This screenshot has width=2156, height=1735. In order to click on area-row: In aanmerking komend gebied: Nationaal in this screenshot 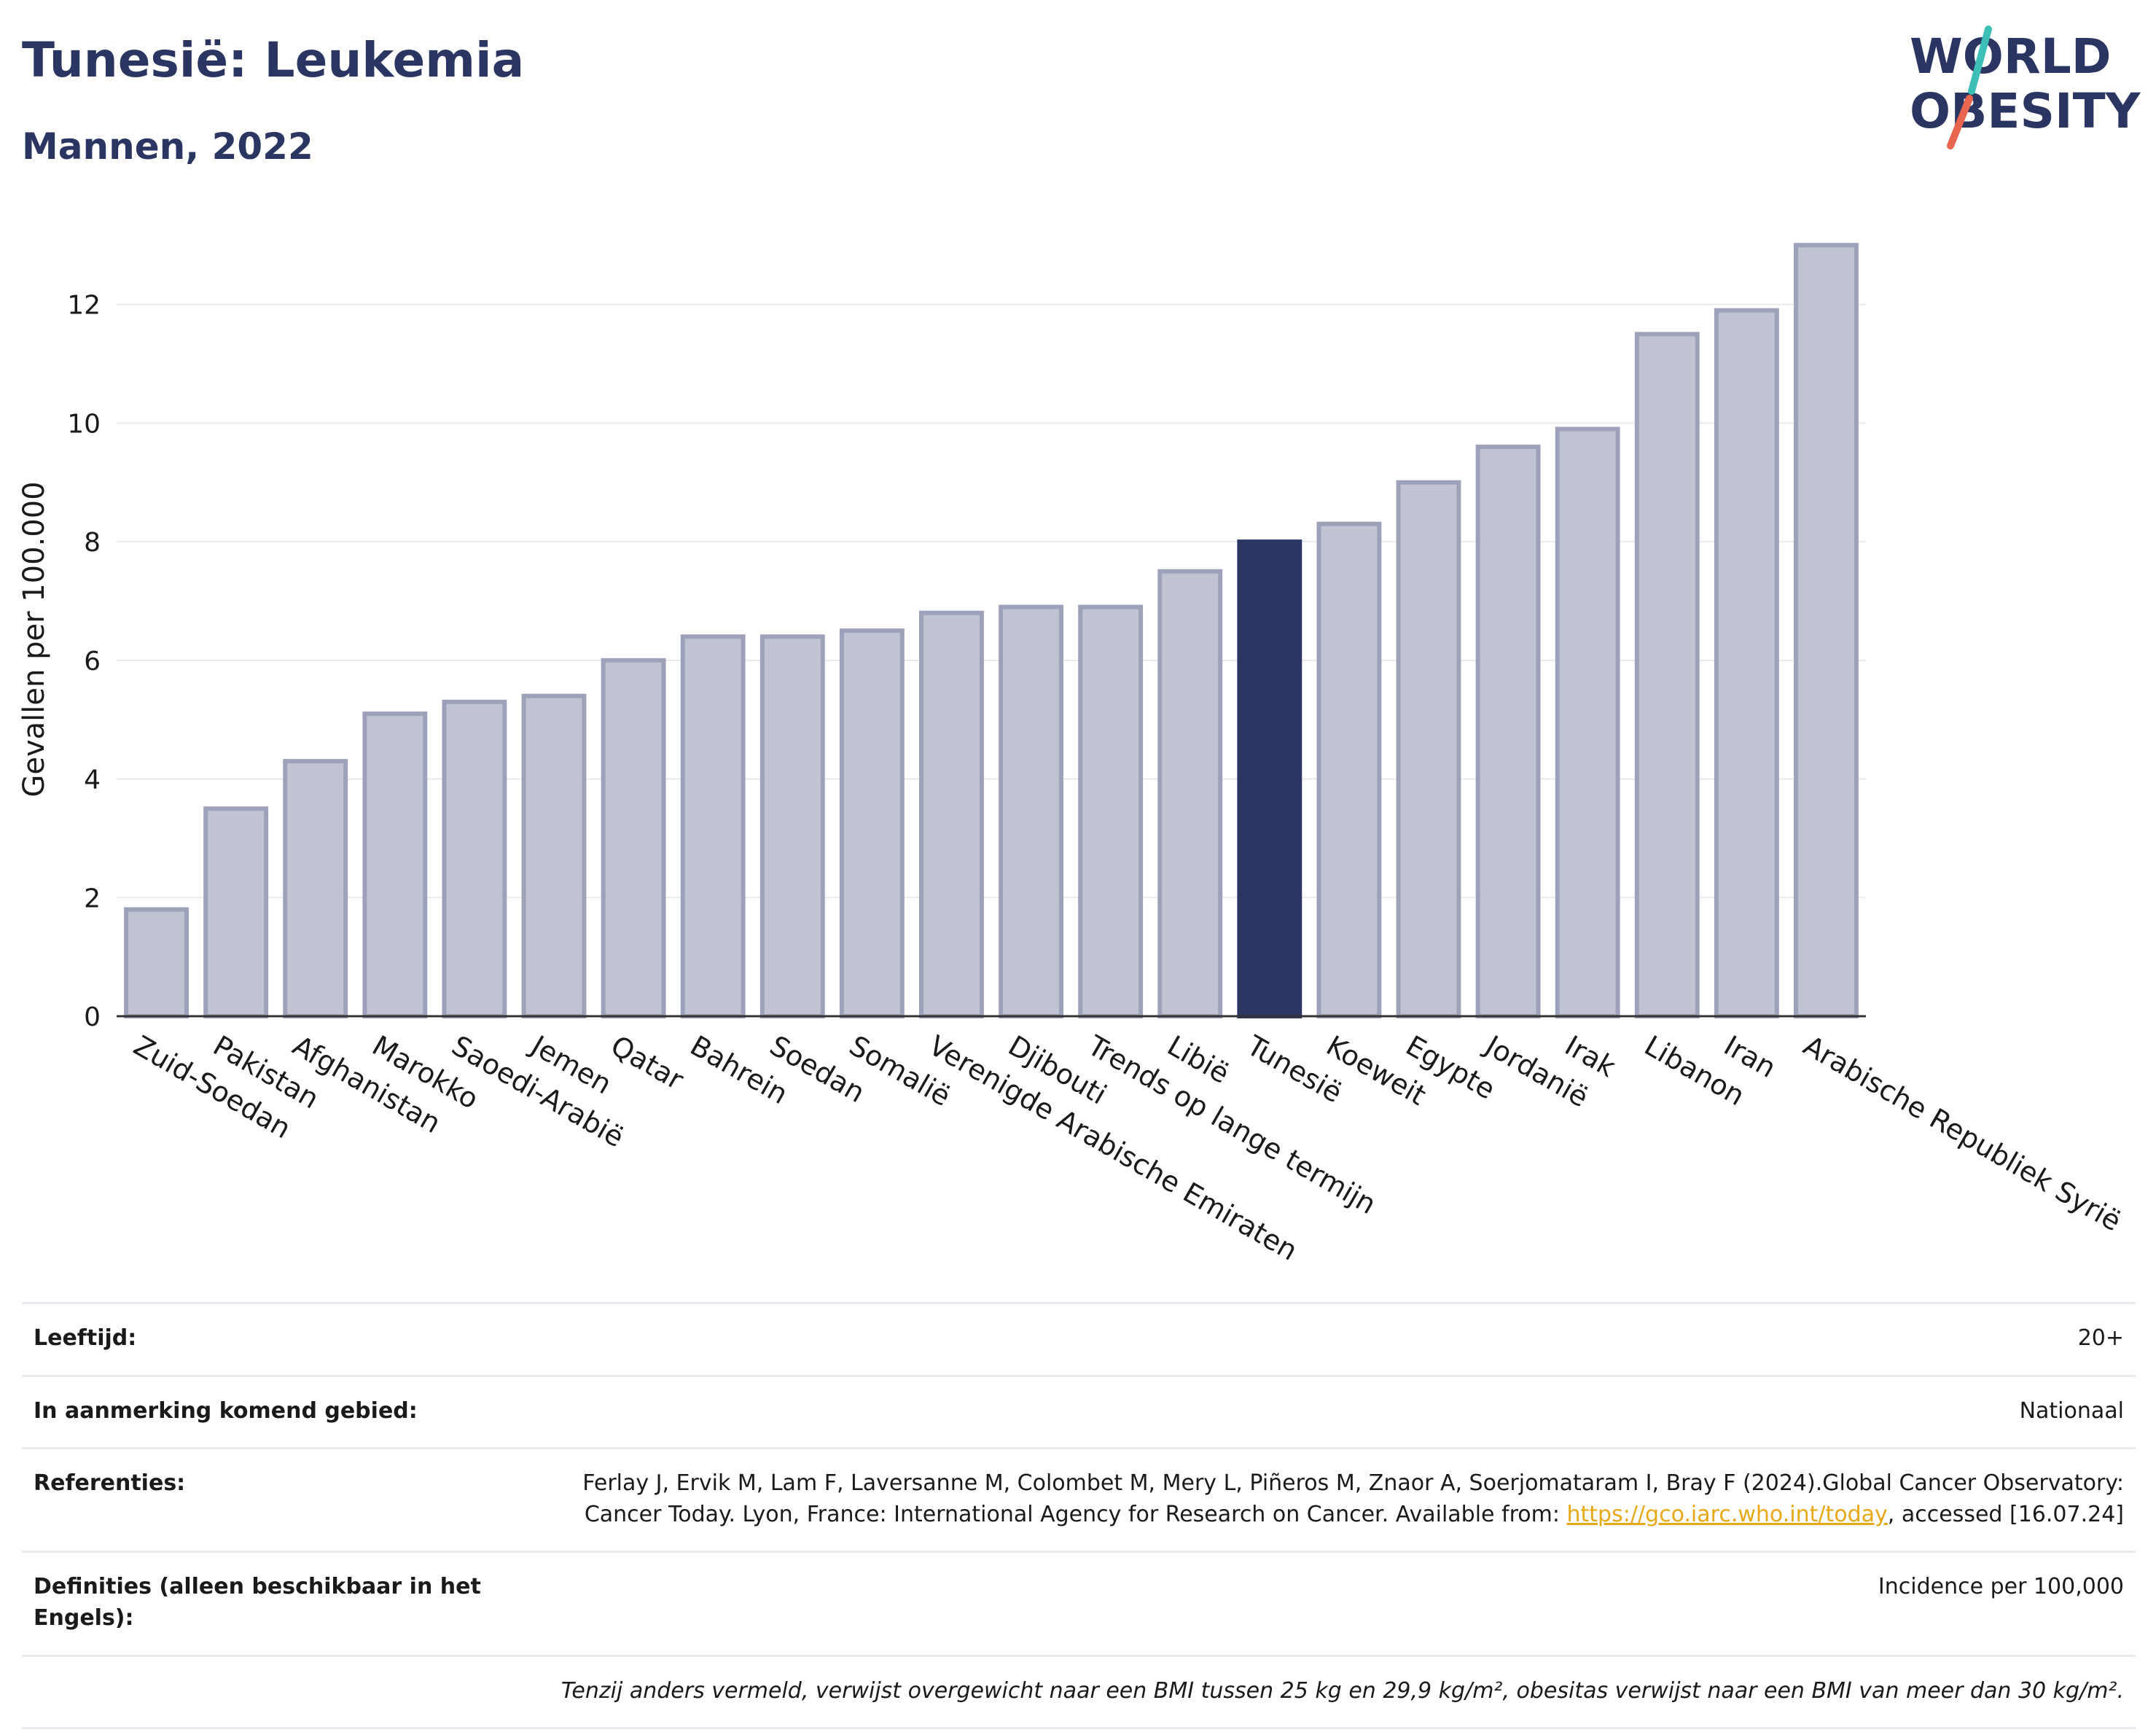, I will do `click(1079, 1411)`.